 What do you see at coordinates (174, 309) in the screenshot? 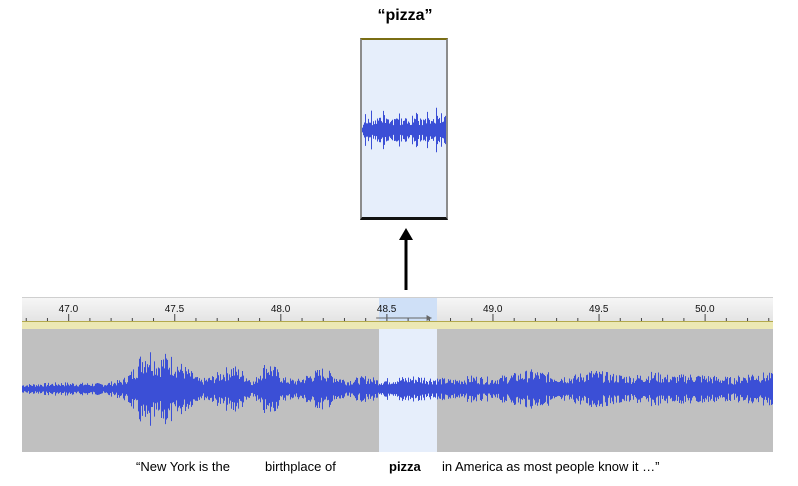
I see `ruler-tick-label: 47.5` at bounding box center [174, 309].